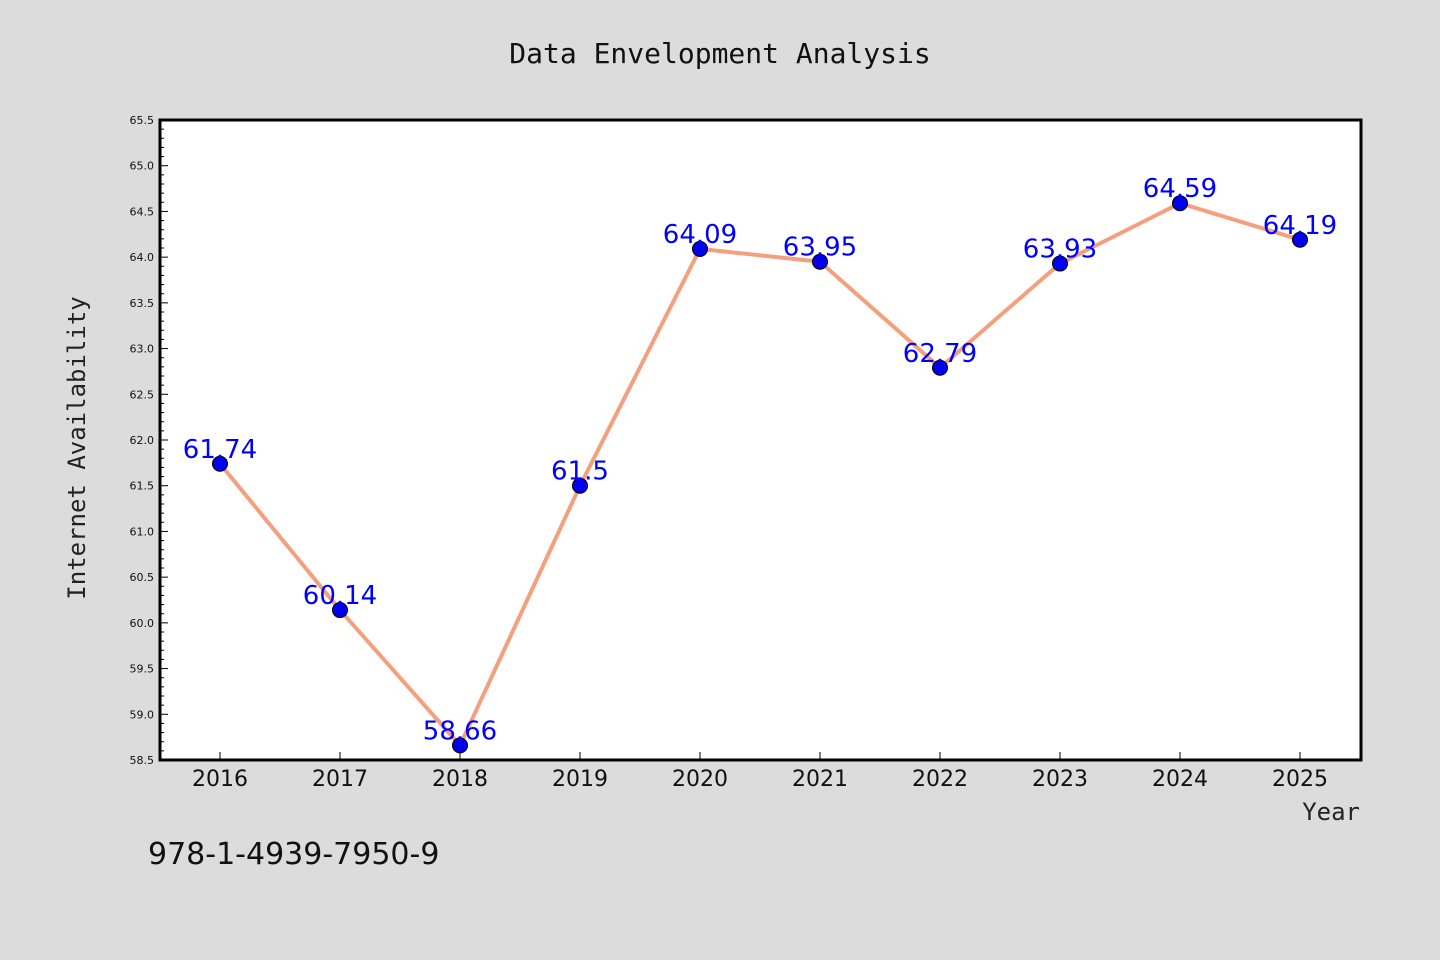 The width and height of the screenshot is (1440, 960). Describe the element at coordinates (1180, 189) in the screenshot. I see `data-label: 64.59` at that location.